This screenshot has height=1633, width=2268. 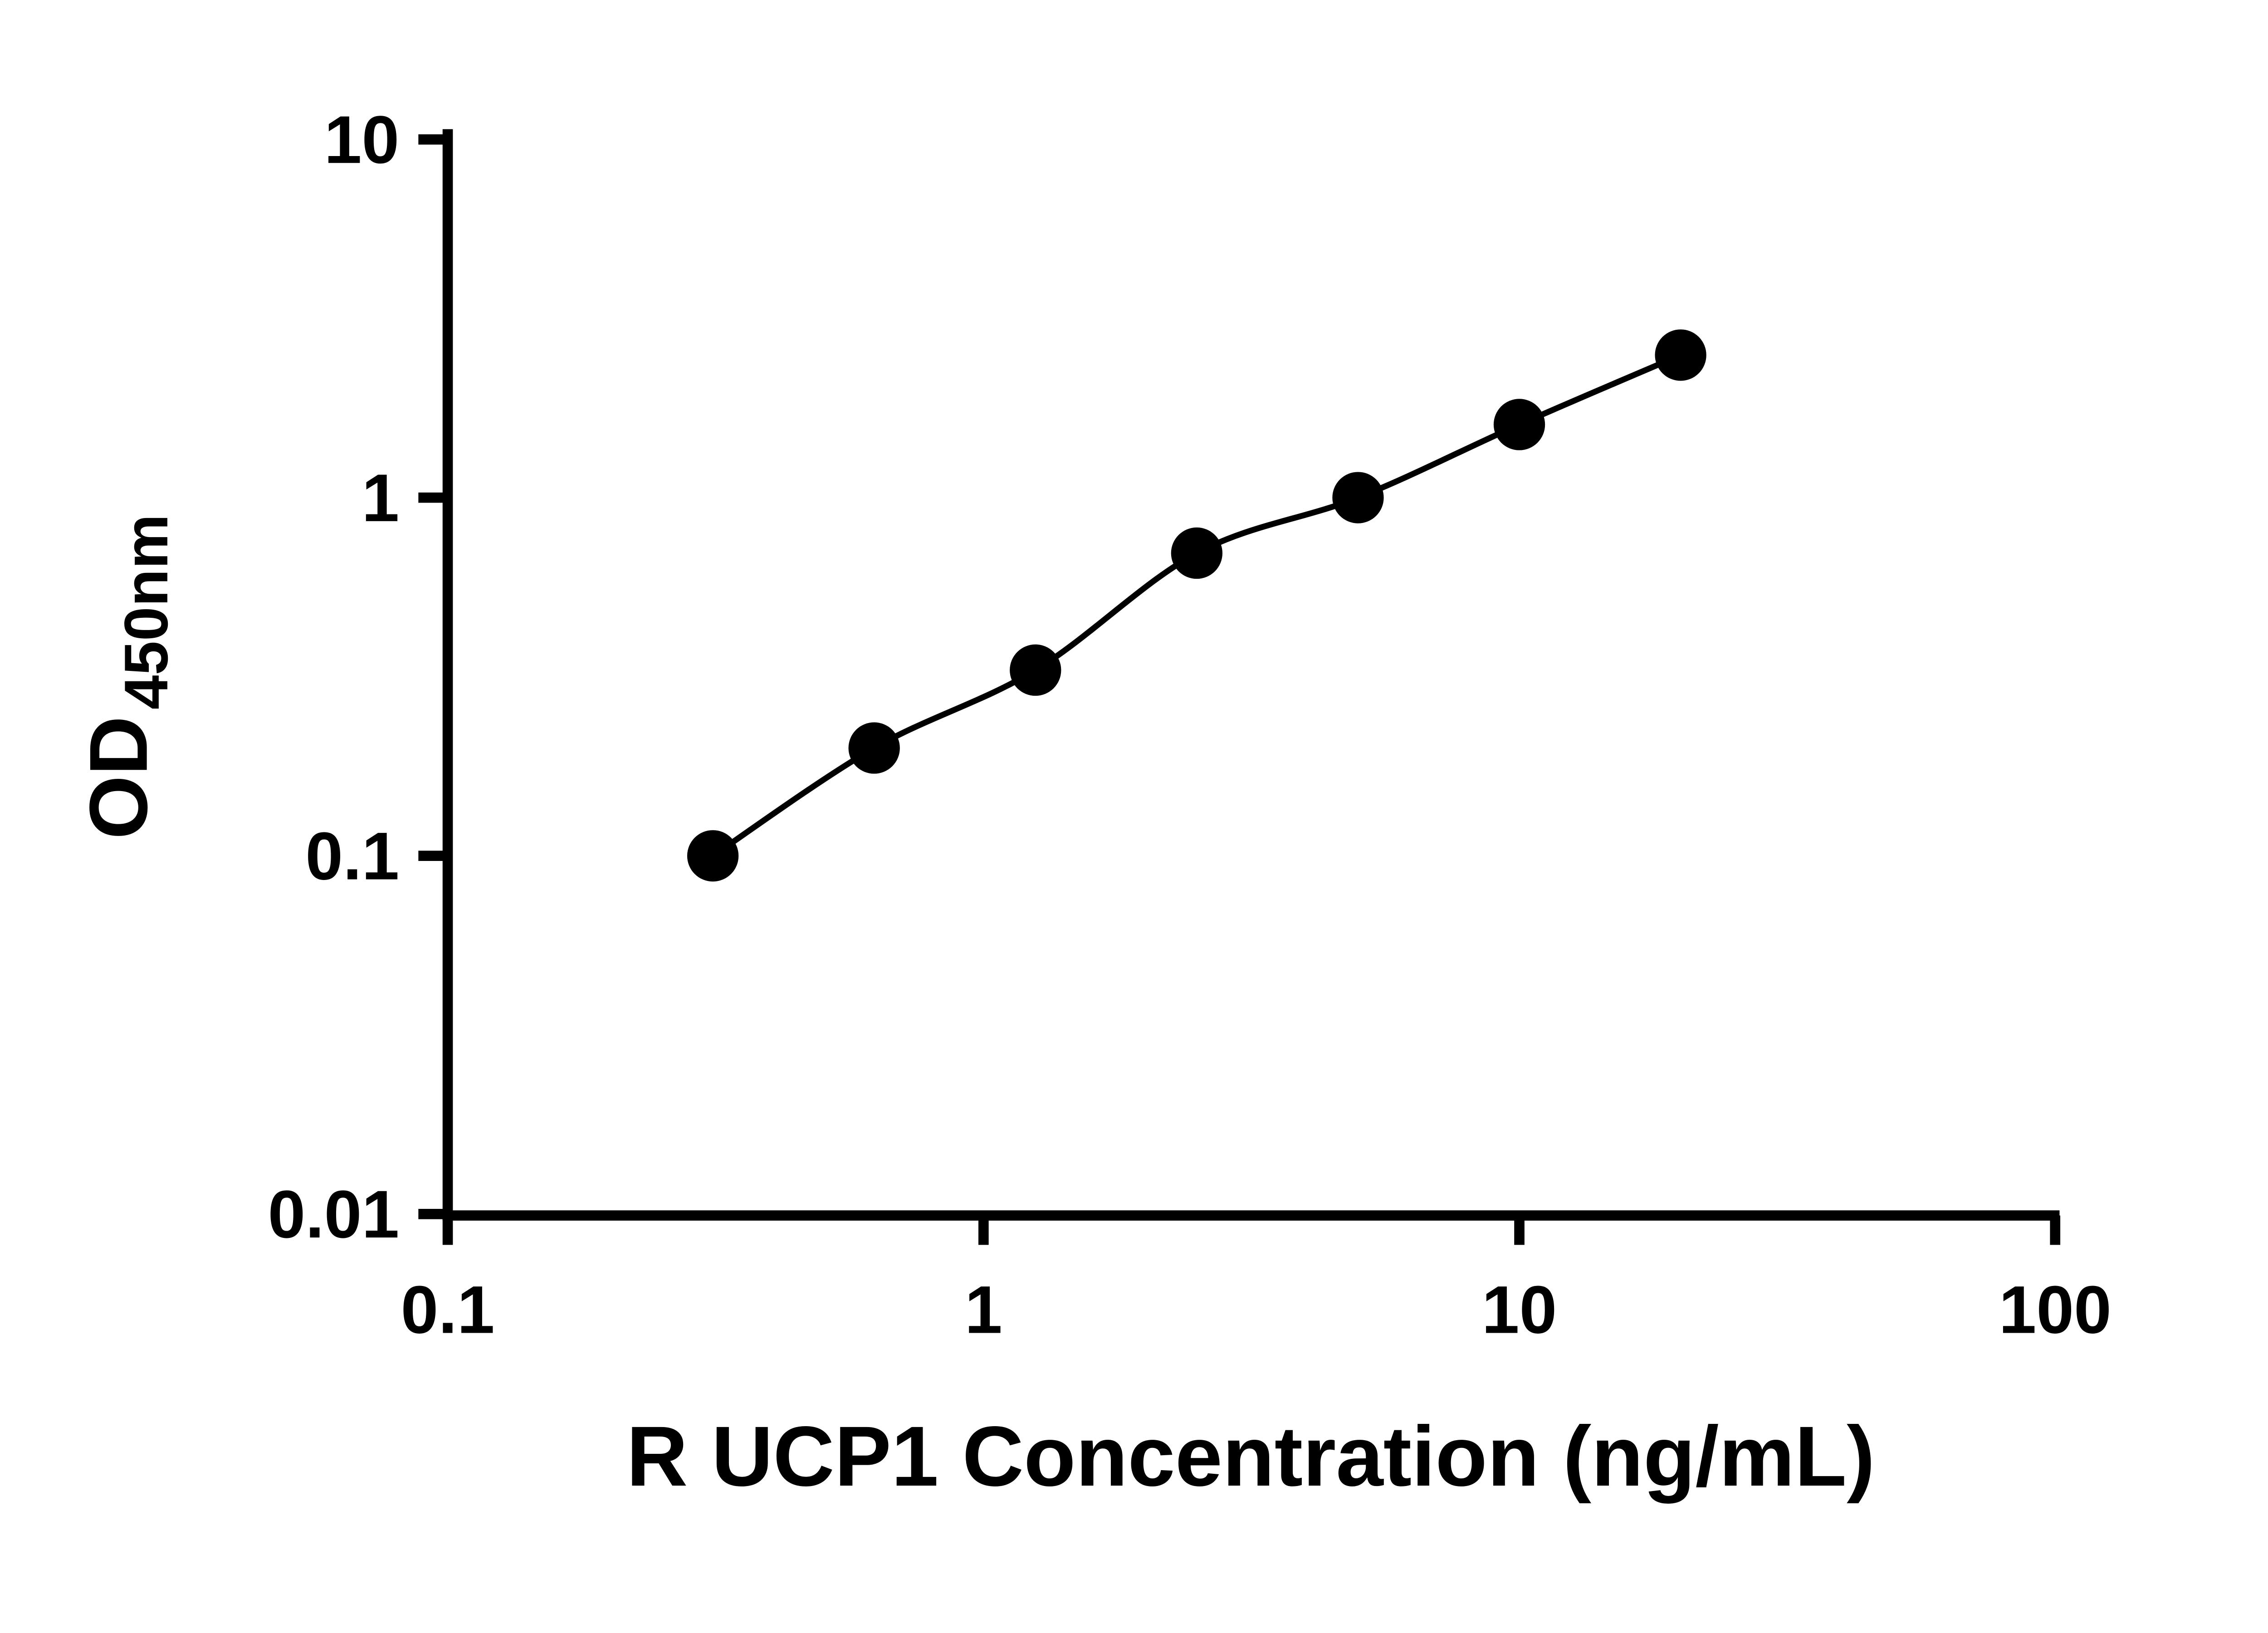 I want to click on y-tick-label: 1, so click(x=381, y=498).